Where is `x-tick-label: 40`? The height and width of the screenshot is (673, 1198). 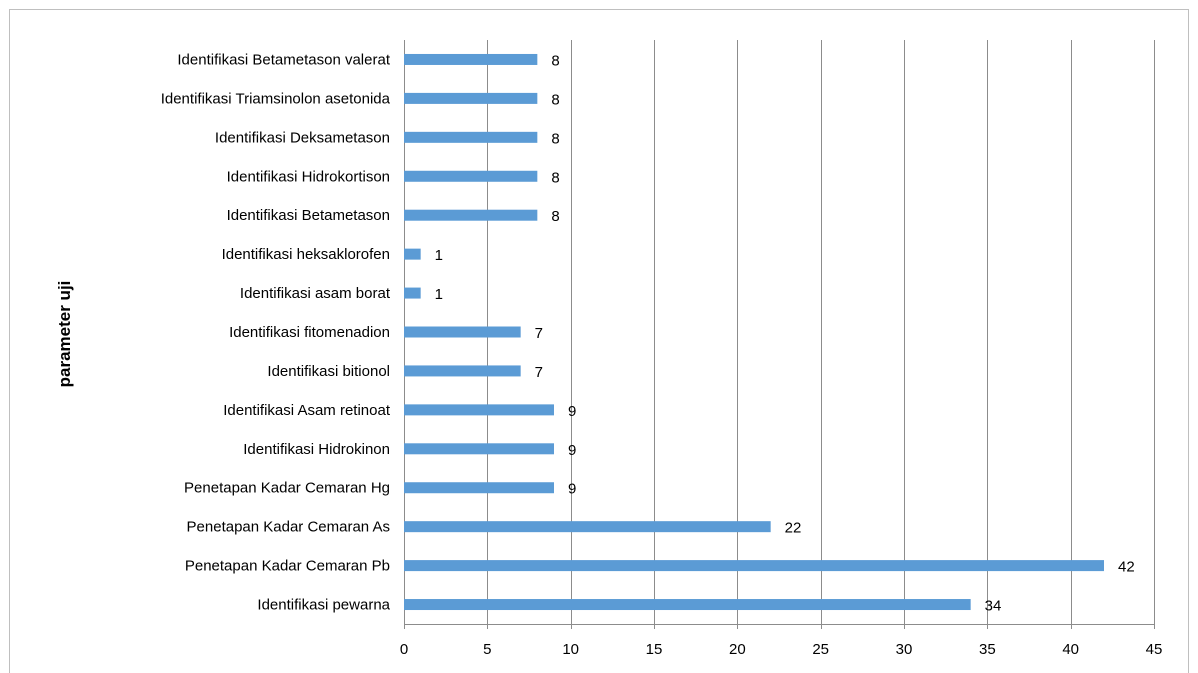 x-tick-label: 40 is located at coordinates (1070, 649).